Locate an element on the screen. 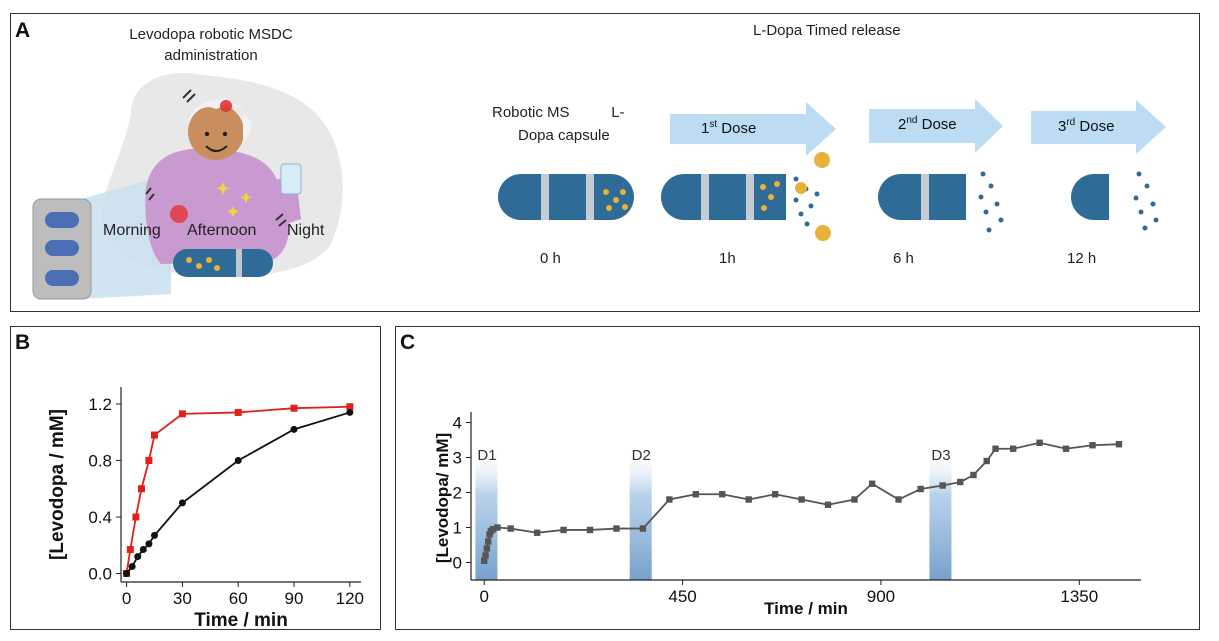 The height and width of the screenshot is (641, 1219). x-tick-label: 30 is located at coordinates (182, 598).